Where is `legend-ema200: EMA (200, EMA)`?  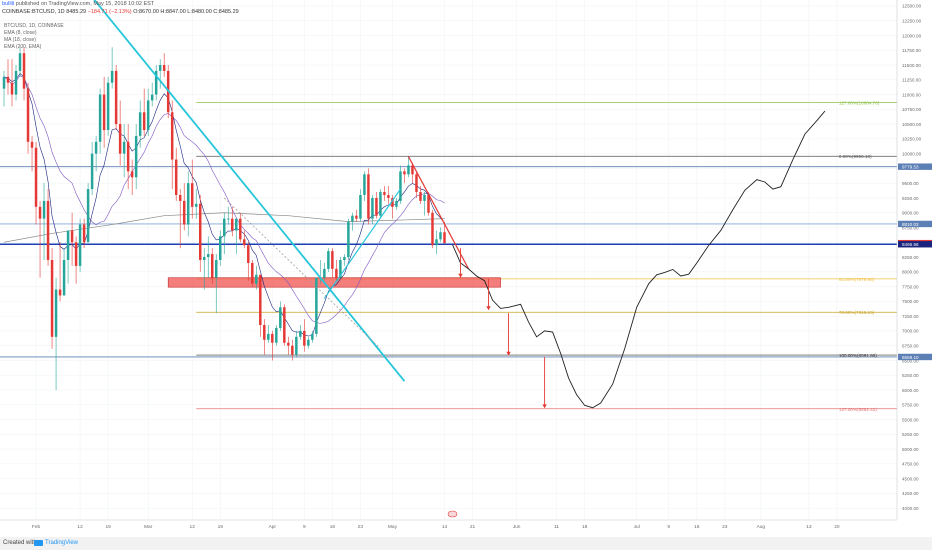 legend-ema200: EMA (200, EMA) is located at coordinates (23, 47).